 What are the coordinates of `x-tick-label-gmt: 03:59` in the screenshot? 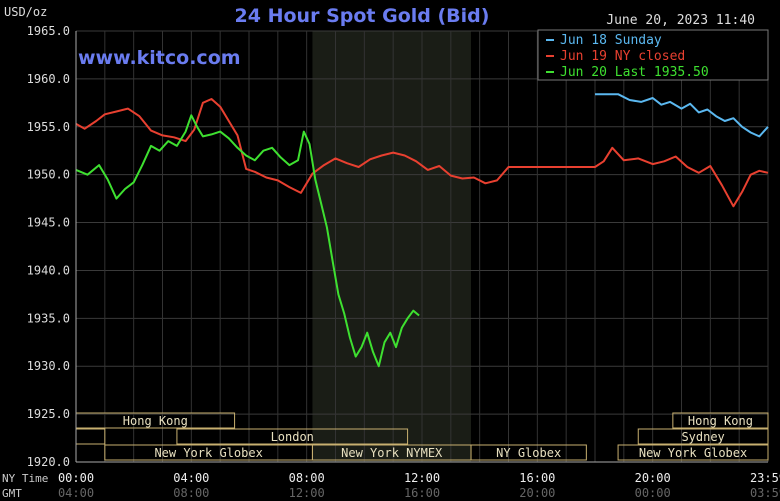 It's located at (765, 493).